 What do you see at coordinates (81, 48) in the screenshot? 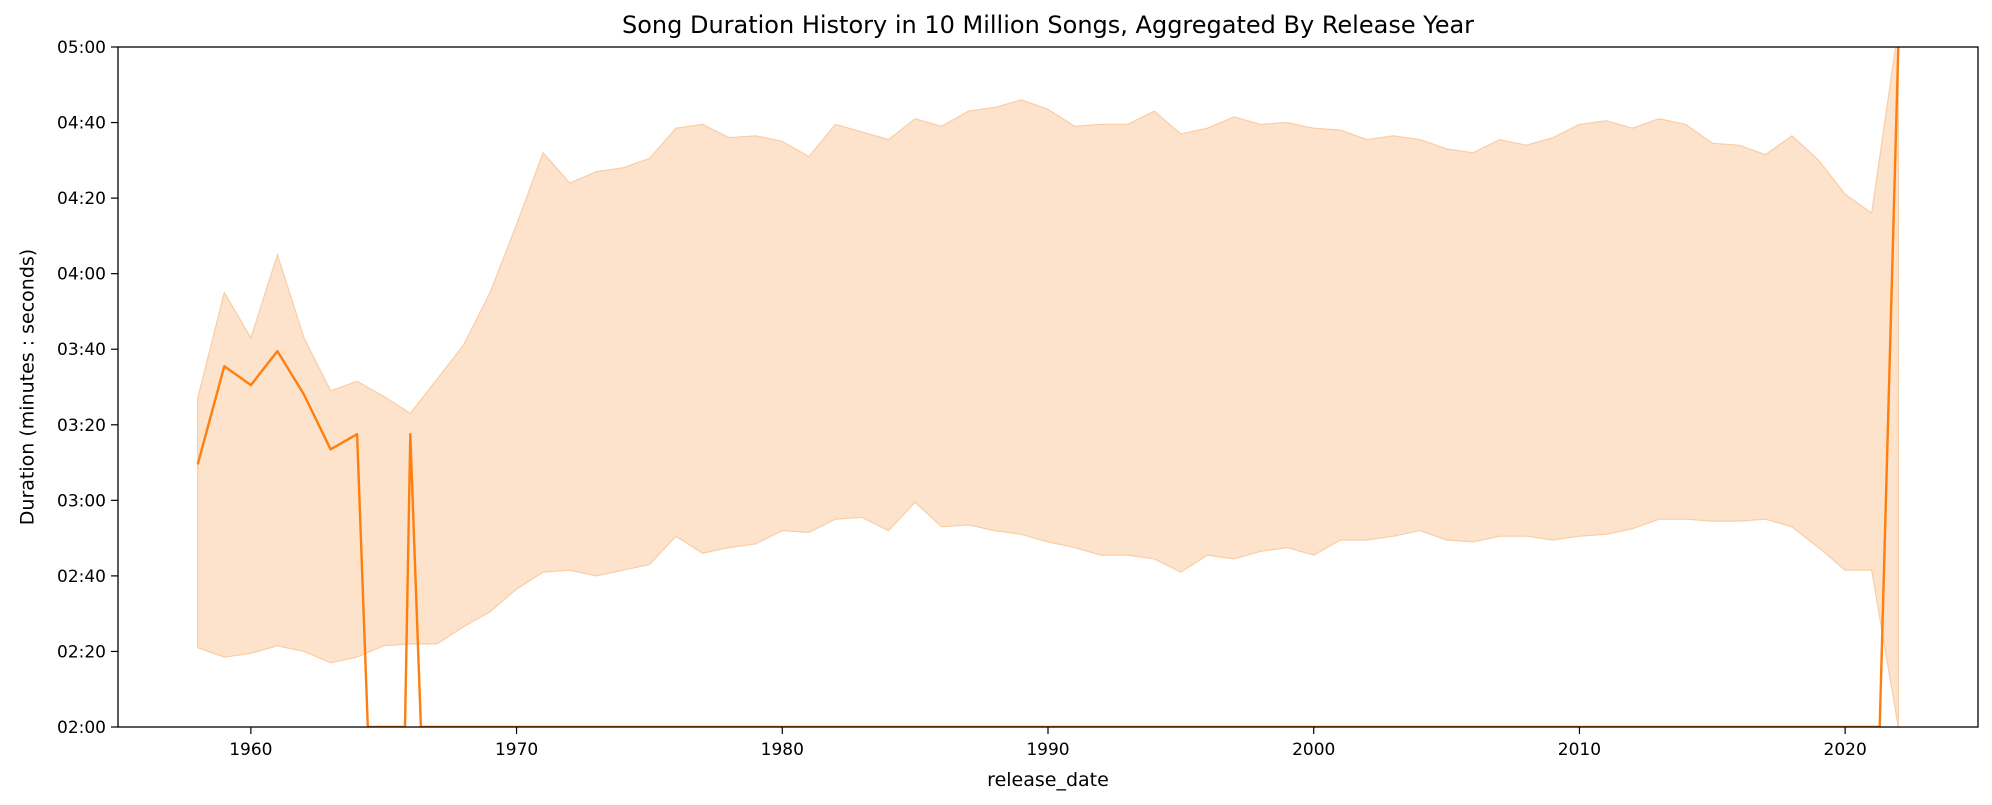
I see `y-tick-label: 05:00` at bounding box center [81, 48].